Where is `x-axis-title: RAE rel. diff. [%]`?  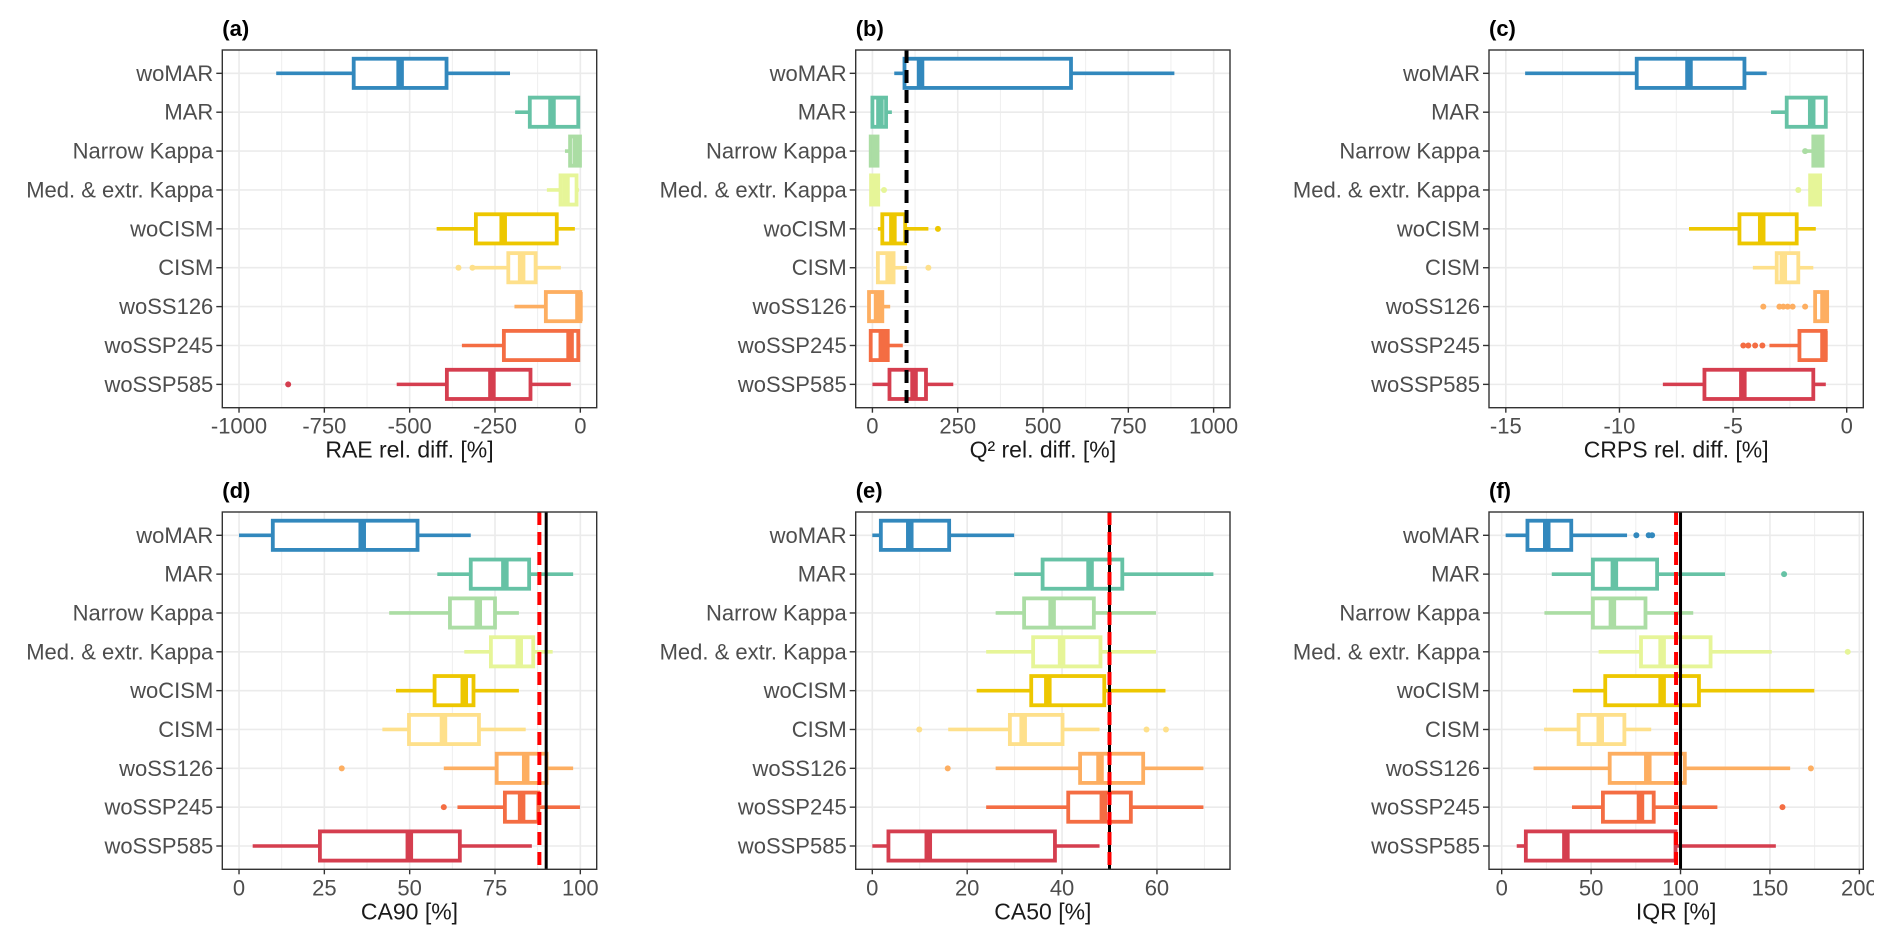 x-axis-title: RAE rel. diff. [%] is located at coordinates (409, 450).